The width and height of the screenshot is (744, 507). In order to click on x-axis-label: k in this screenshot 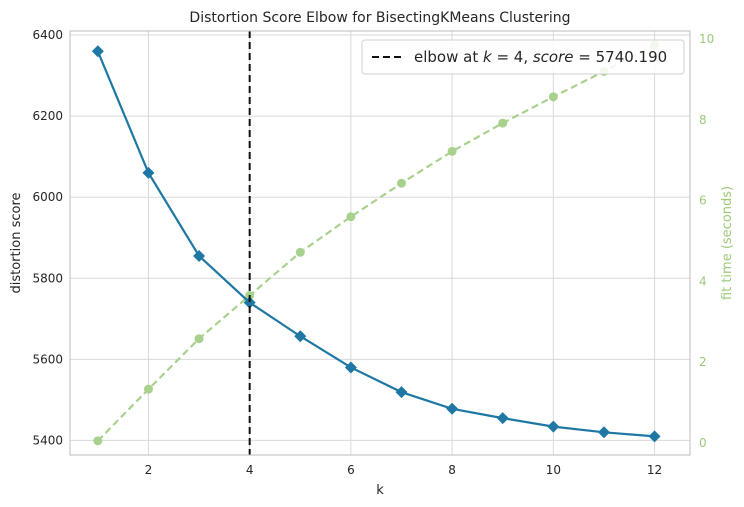, I will do `click(380, 490)`.